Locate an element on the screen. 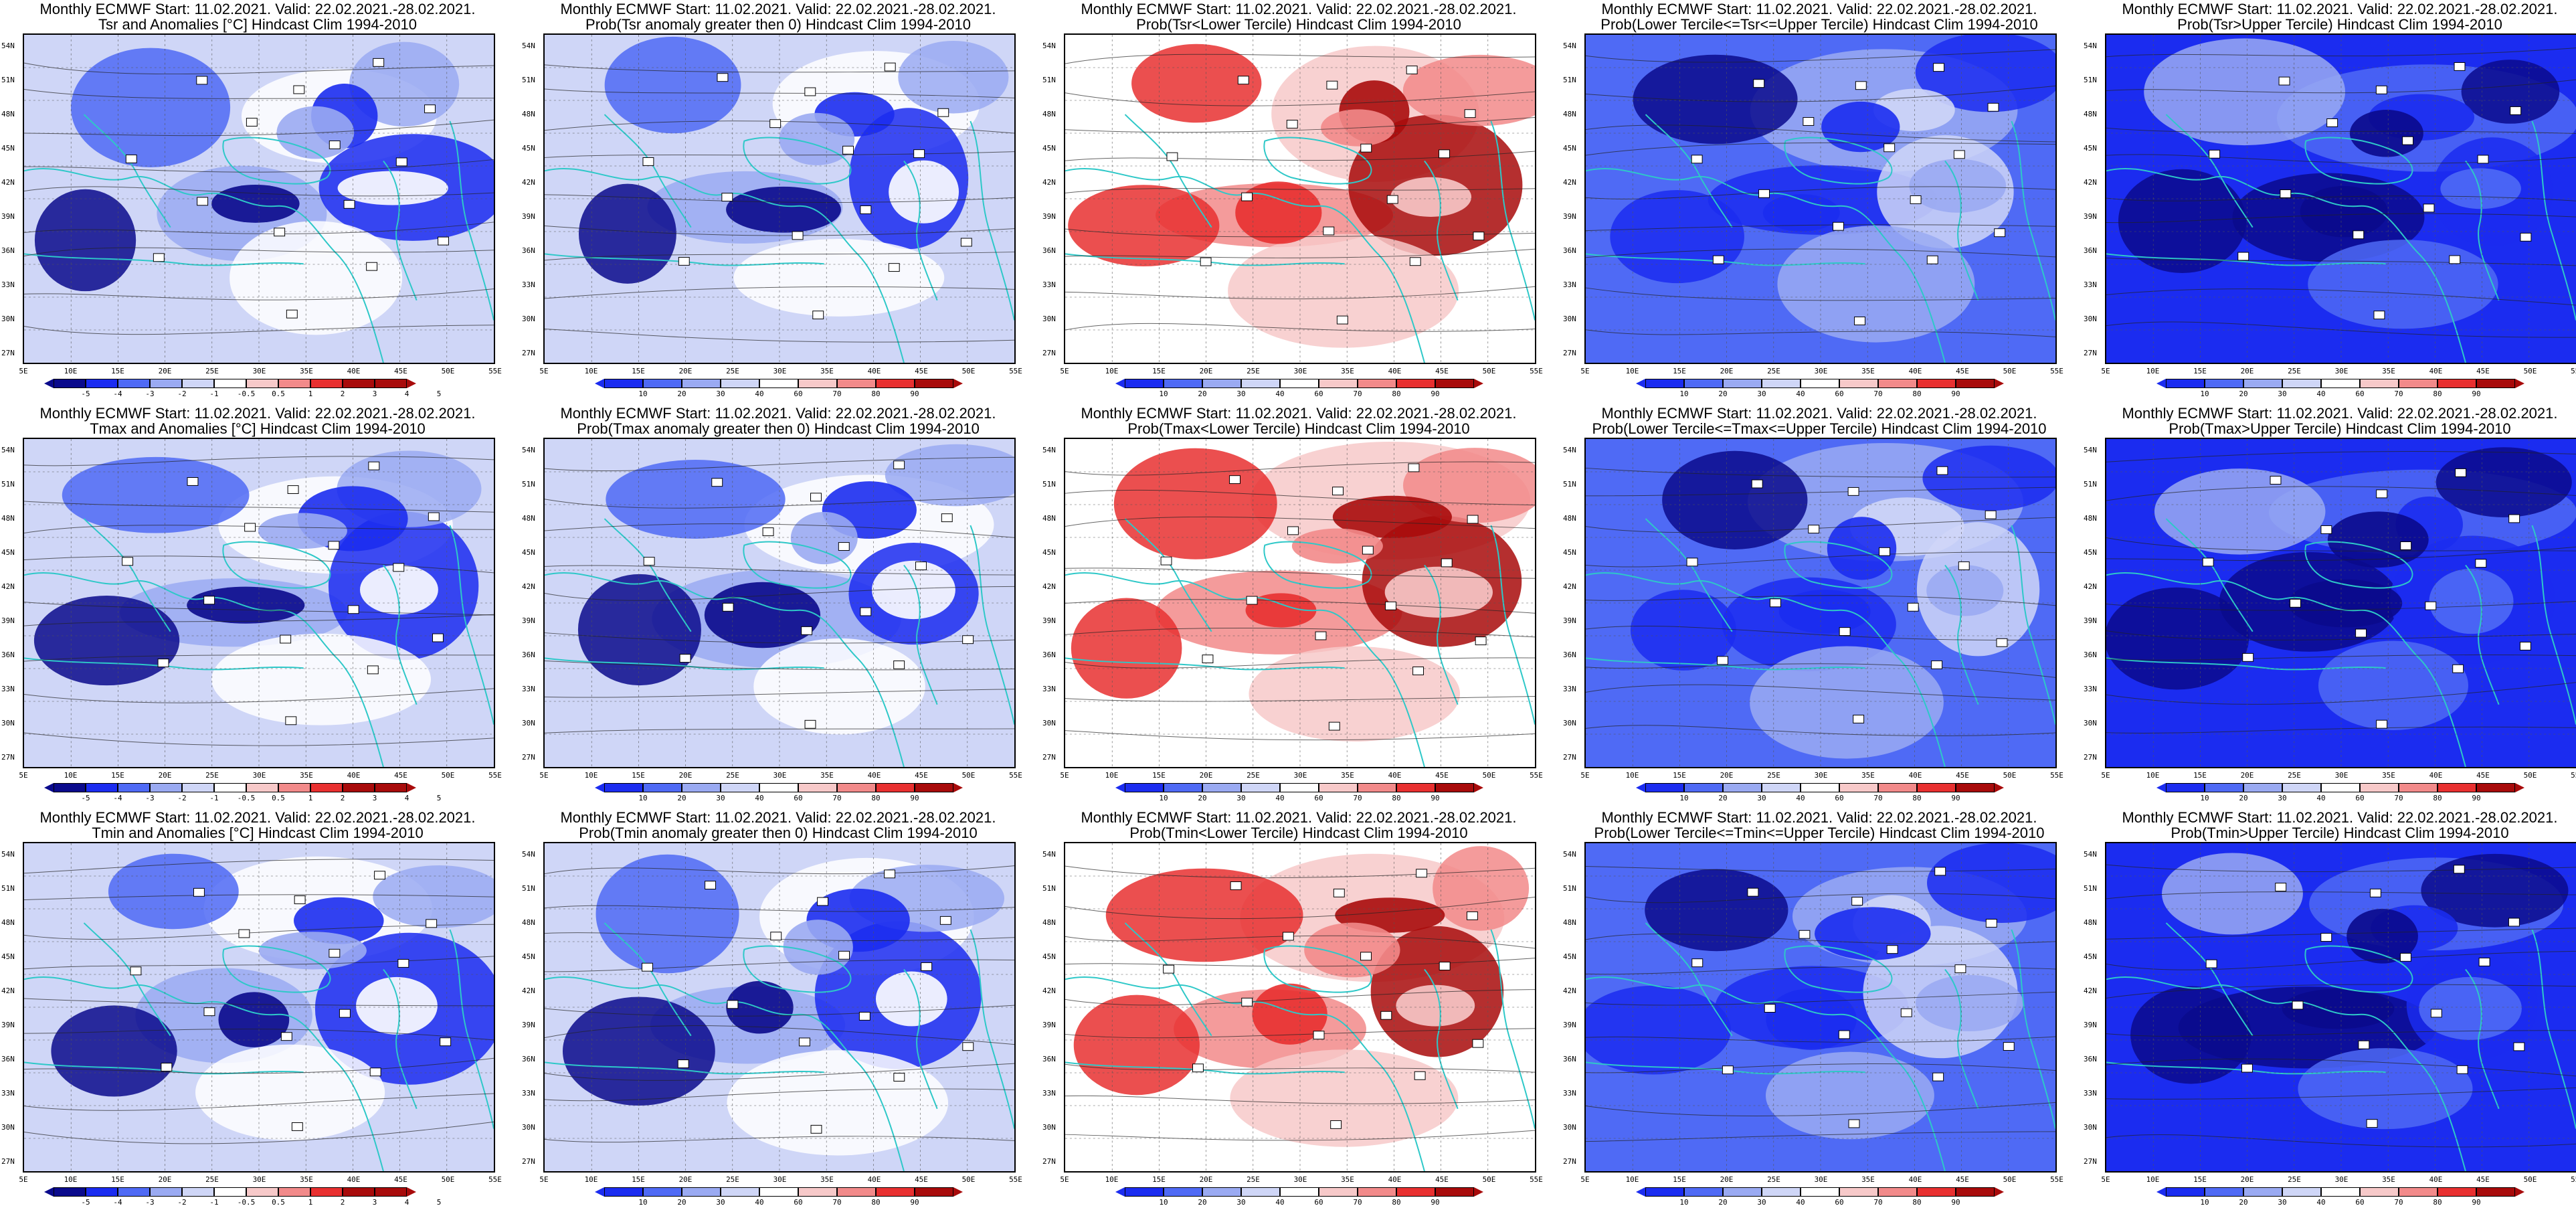  longitude-label: 5E is located at coordinates (1064, 371).